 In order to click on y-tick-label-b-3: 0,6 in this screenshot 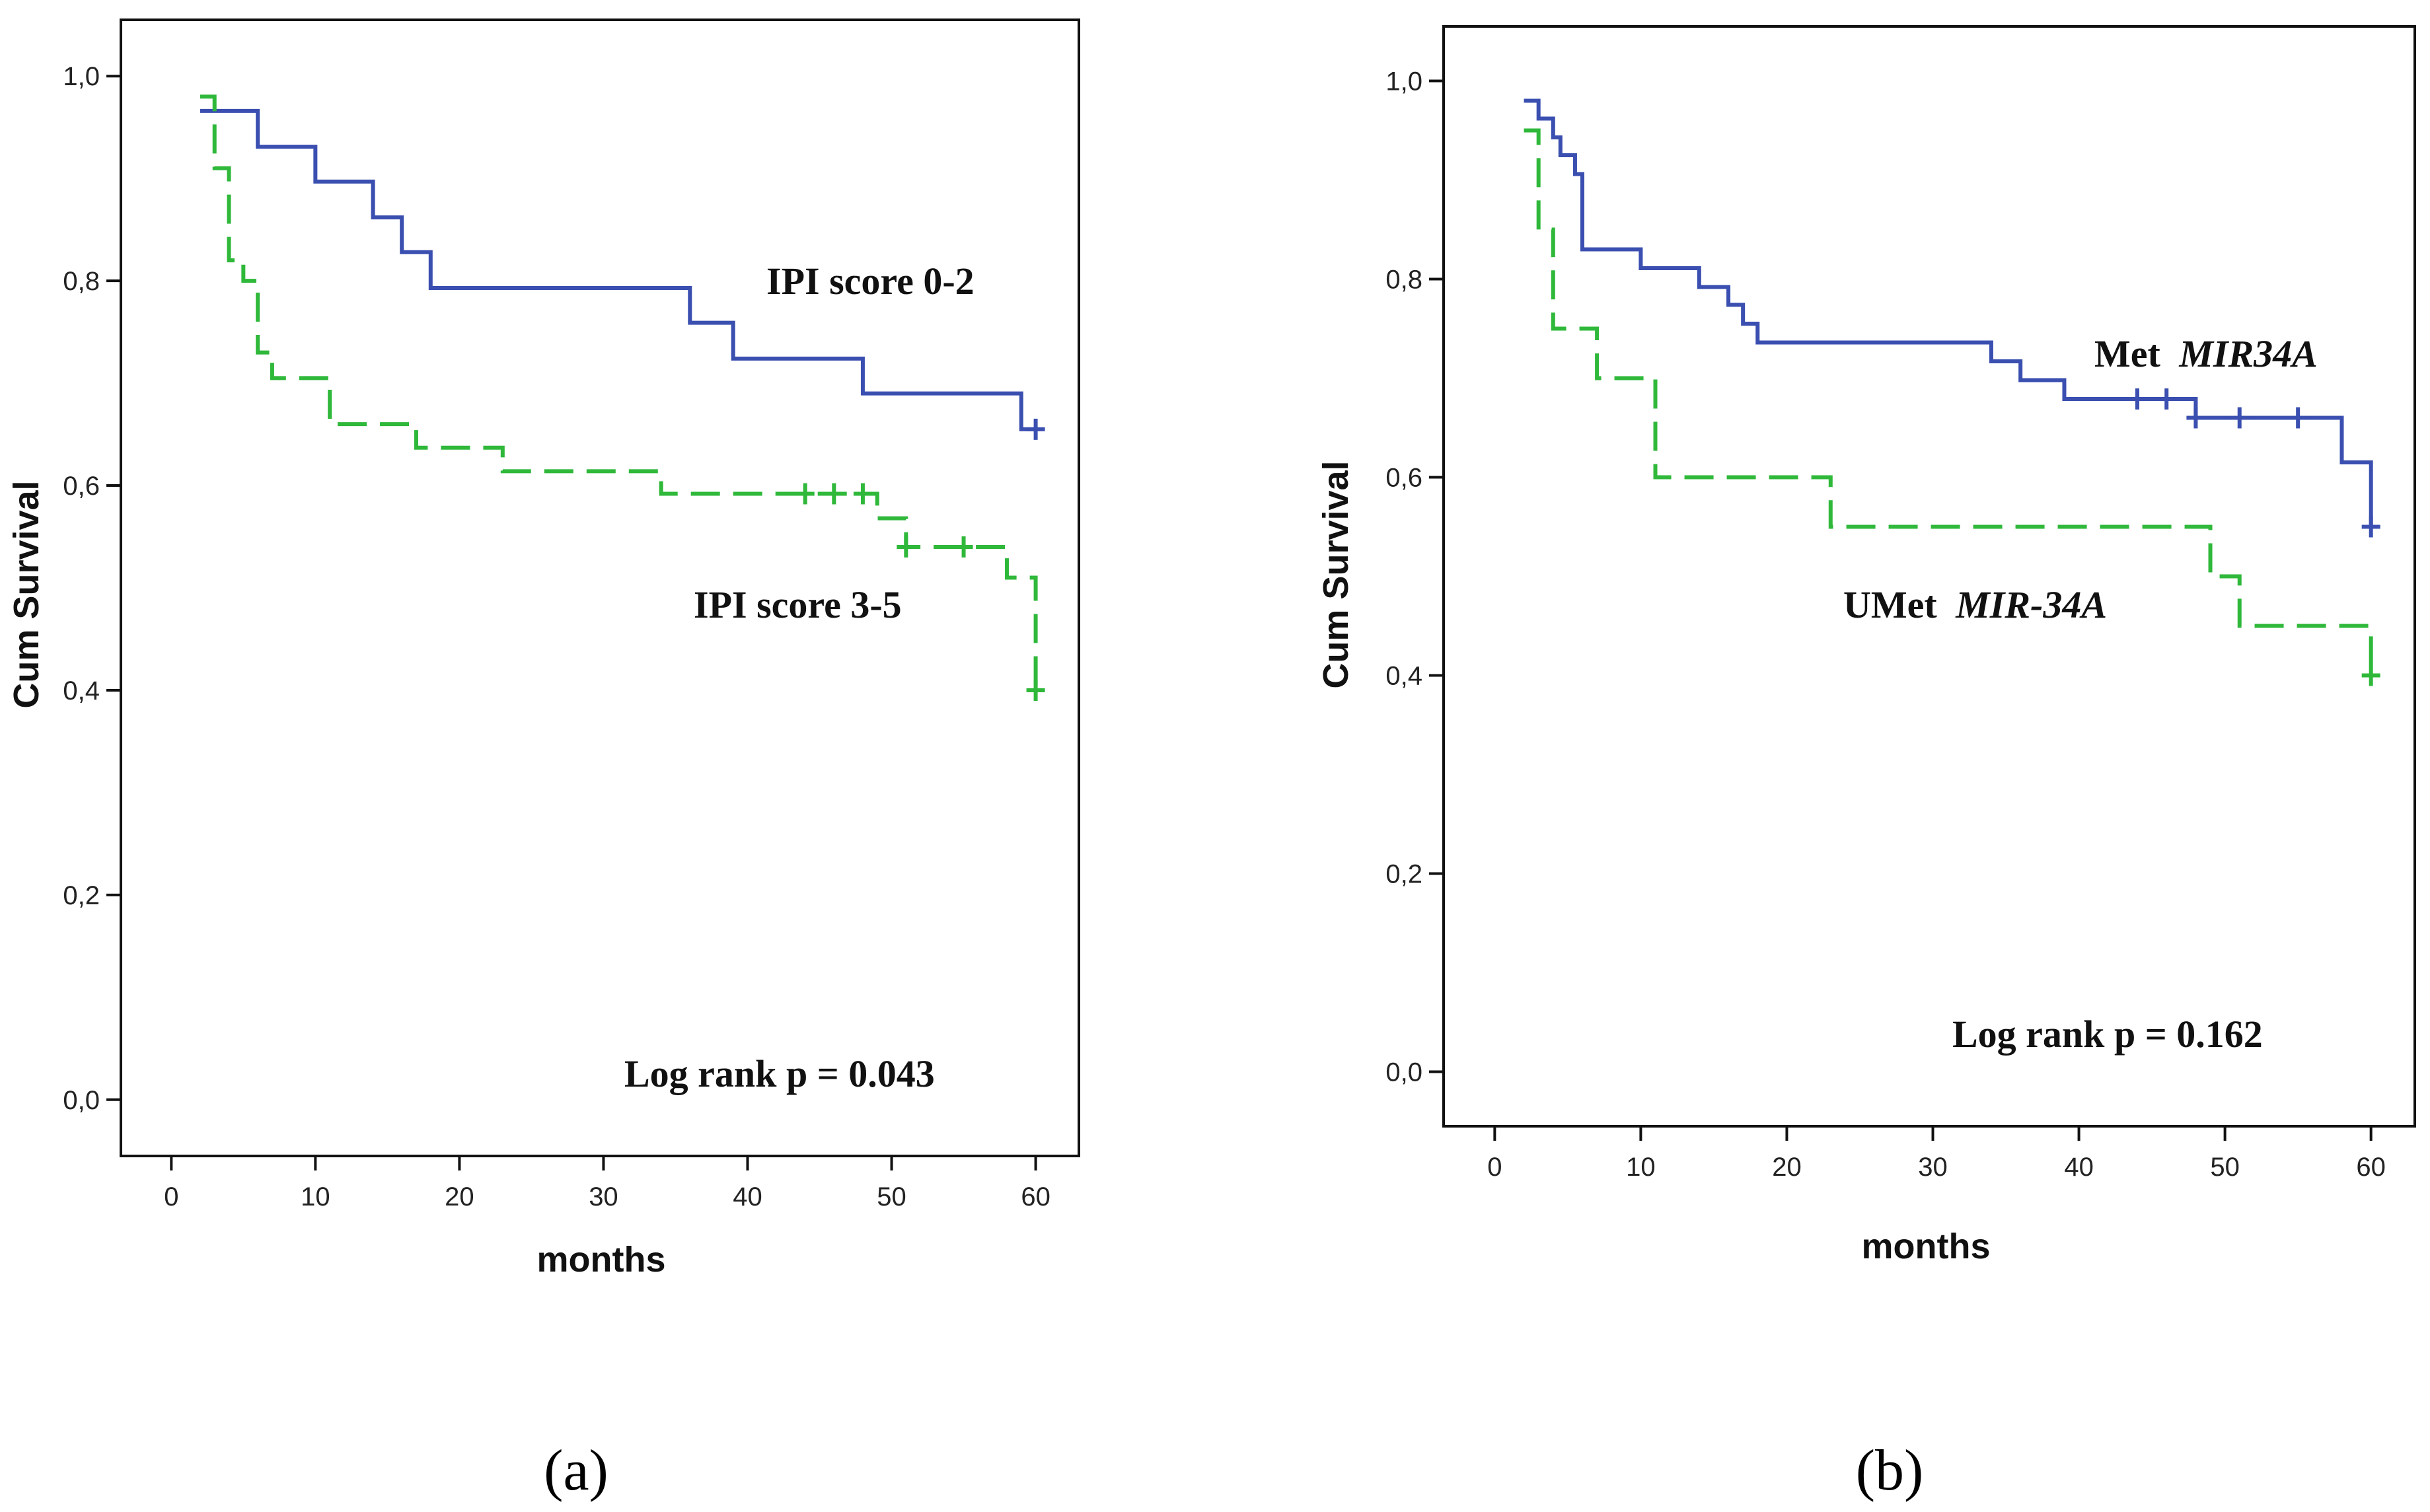, I will do `click(1403, 478)`.